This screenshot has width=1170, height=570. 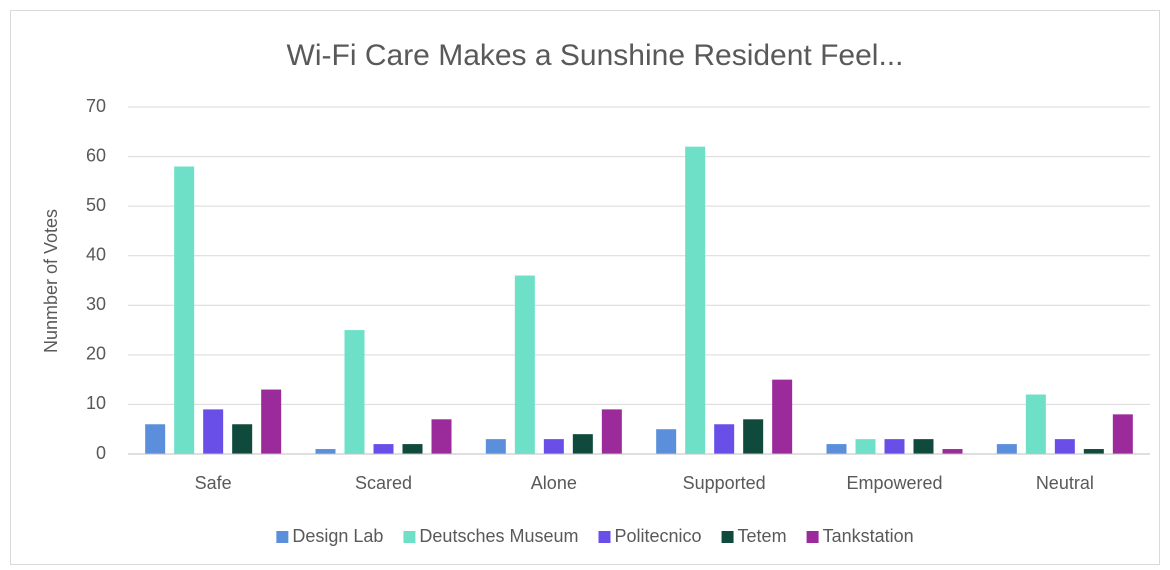 What do you see at coordinates (658, 536) in the screenshot?
I see `legend-label: Politecnico` at bounding box center [658, 536].